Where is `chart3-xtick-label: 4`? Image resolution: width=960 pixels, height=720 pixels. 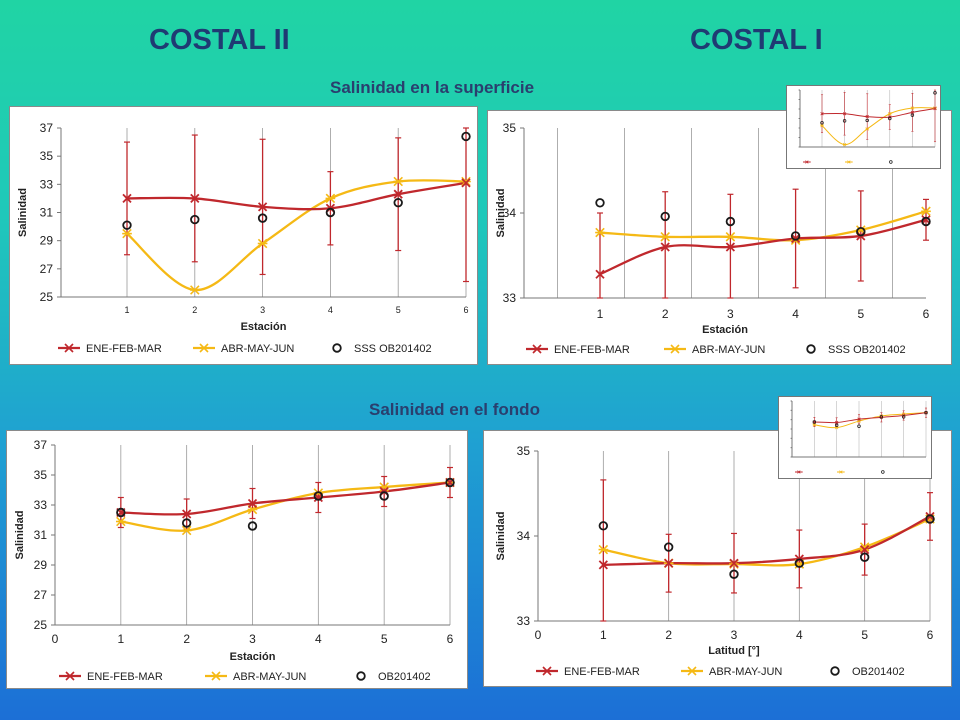
chart3-xtick-label: 4 is located at coordinates (318, 639).